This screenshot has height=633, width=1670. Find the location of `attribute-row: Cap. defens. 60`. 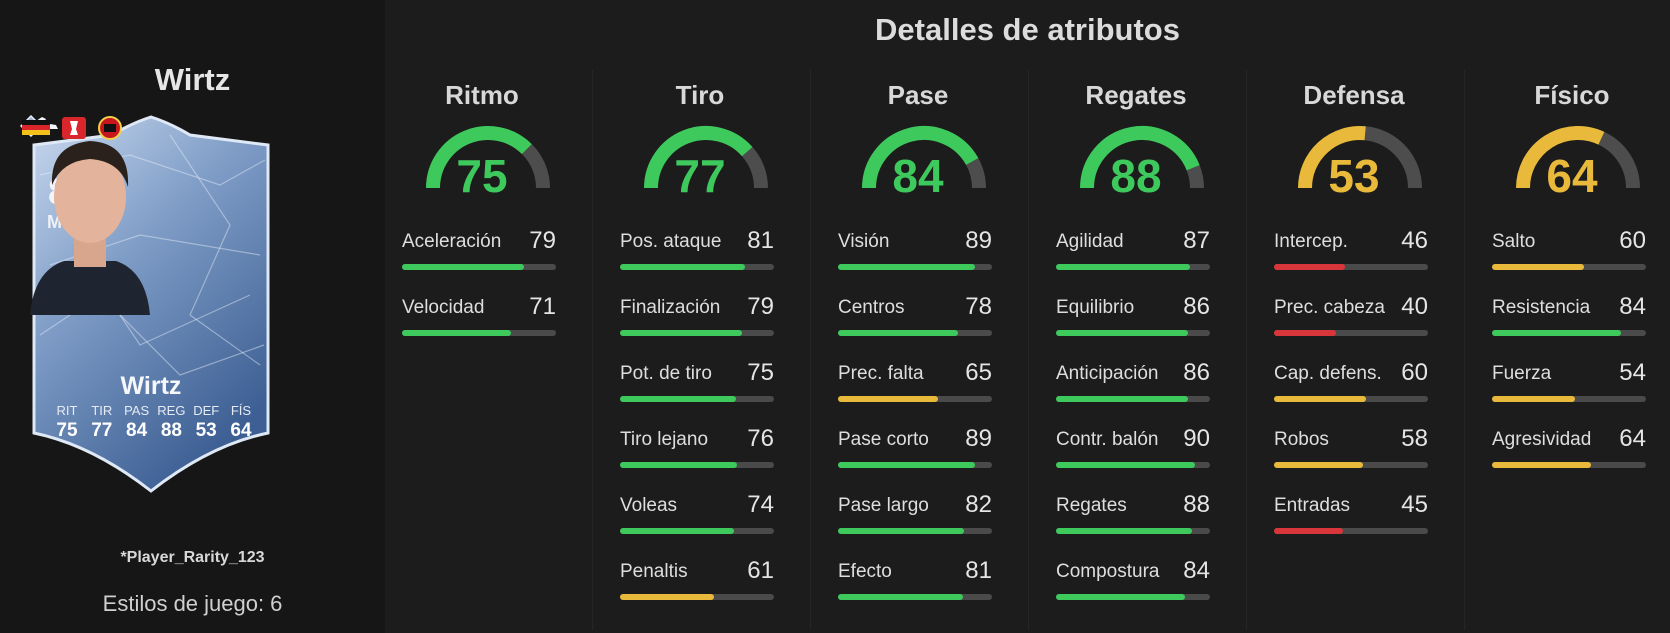

attribute-row: Cap. defens. 60 is located at coordinates (1354, 380).